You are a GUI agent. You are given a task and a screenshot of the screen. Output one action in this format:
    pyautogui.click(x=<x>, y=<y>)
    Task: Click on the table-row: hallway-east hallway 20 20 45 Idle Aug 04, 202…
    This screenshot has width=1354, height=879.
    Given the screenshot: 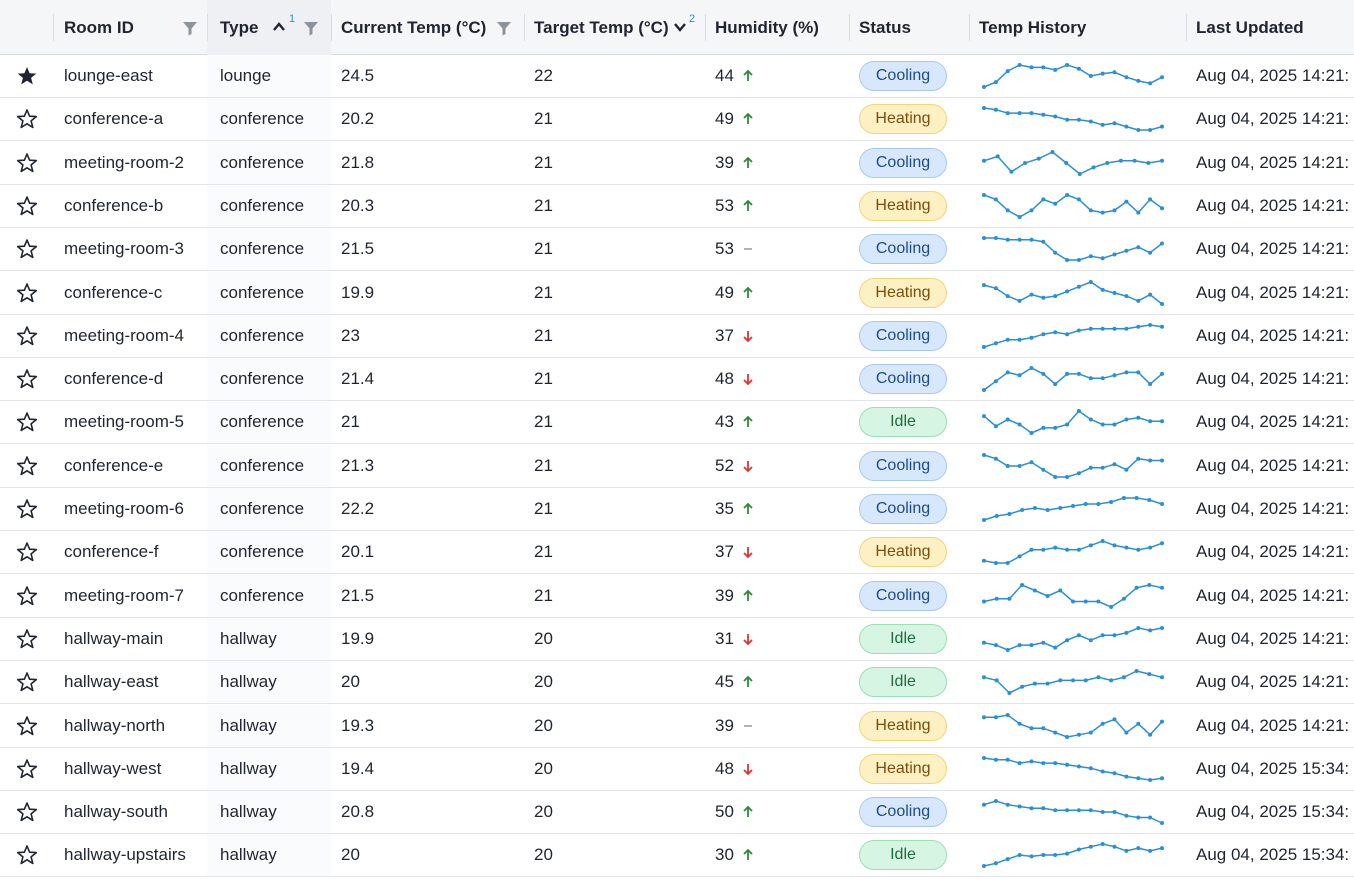 What is the action you would take?
    pyautogui.click(x=677, y=683)
    